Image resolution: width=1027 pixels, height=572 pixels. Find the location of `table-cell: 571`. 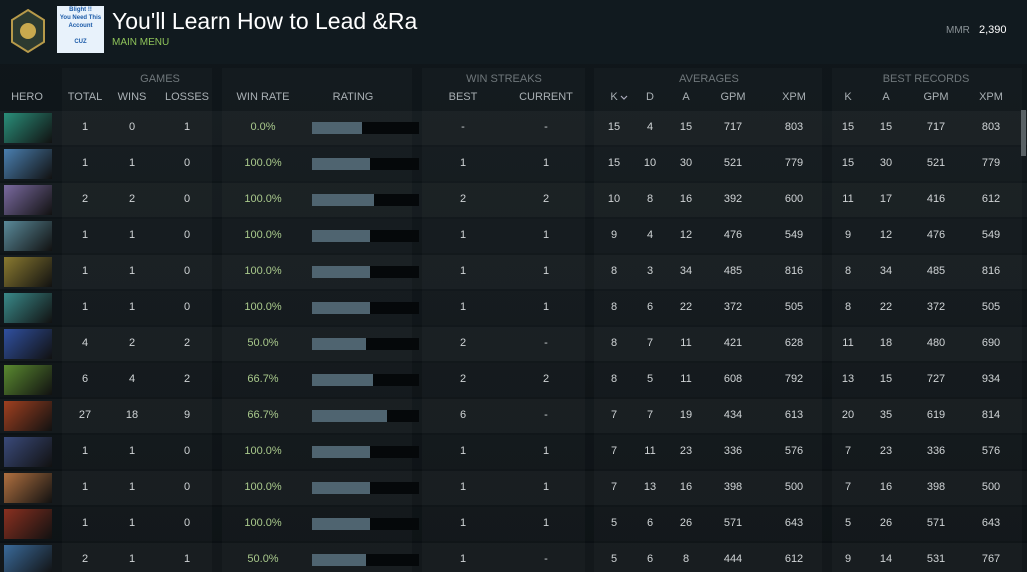

table-cell: 571 is located at coordinates (733, 523).